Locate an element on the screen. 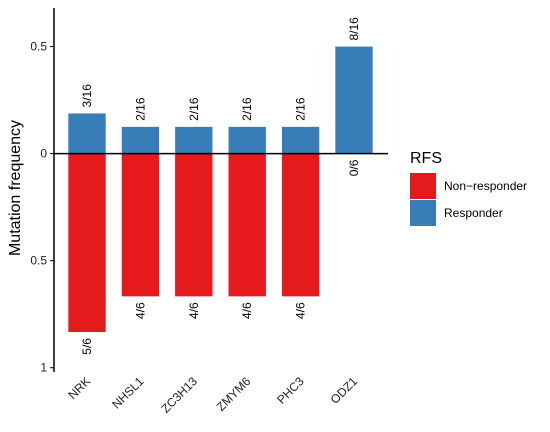 This screenshot has height=432, width=550. data-label: 3/16 is located at coordinates (87, 96).